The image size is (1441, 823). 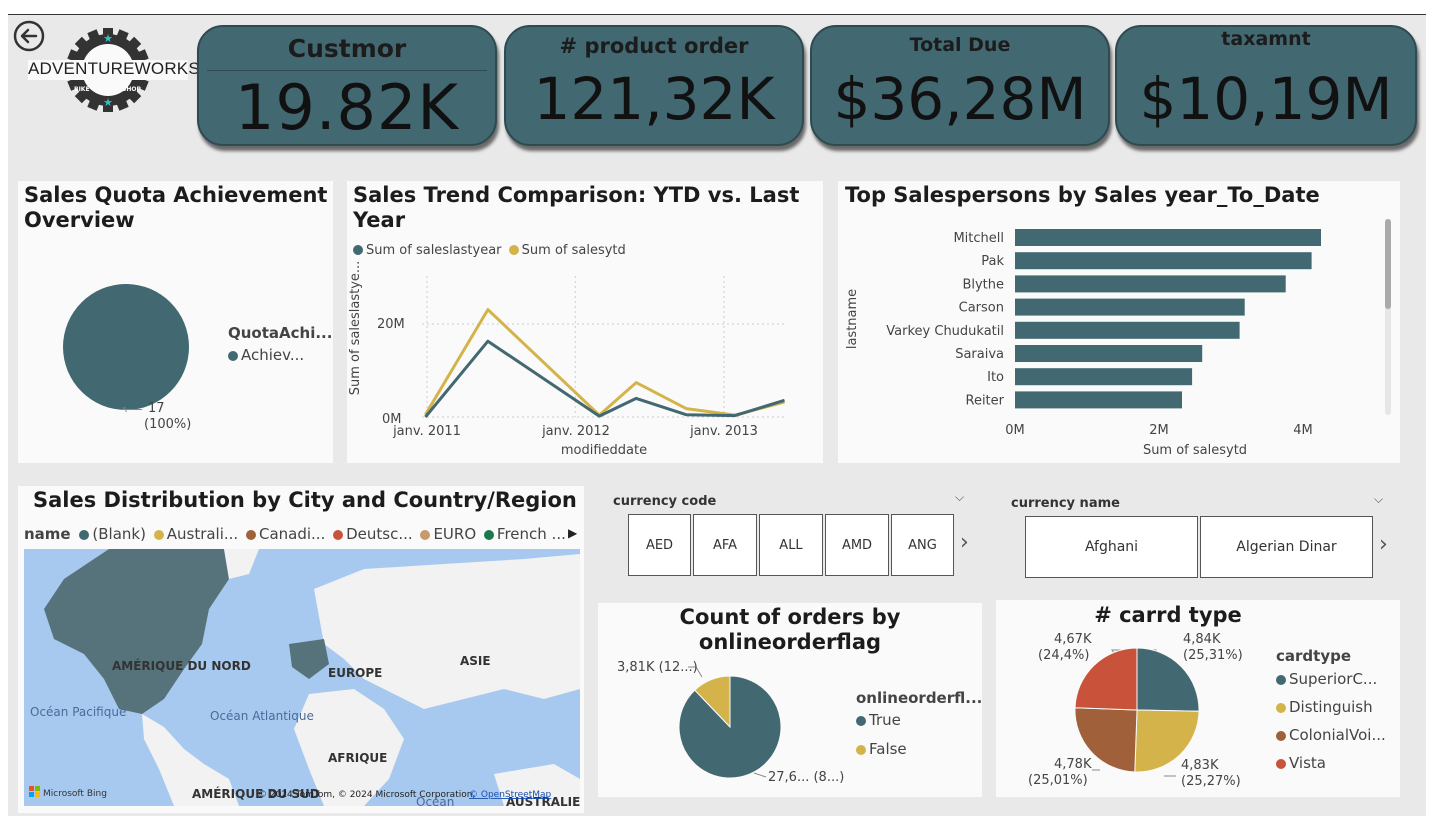 I want to click on kpi-label: taxamnt, so click(x=1266, y=39).